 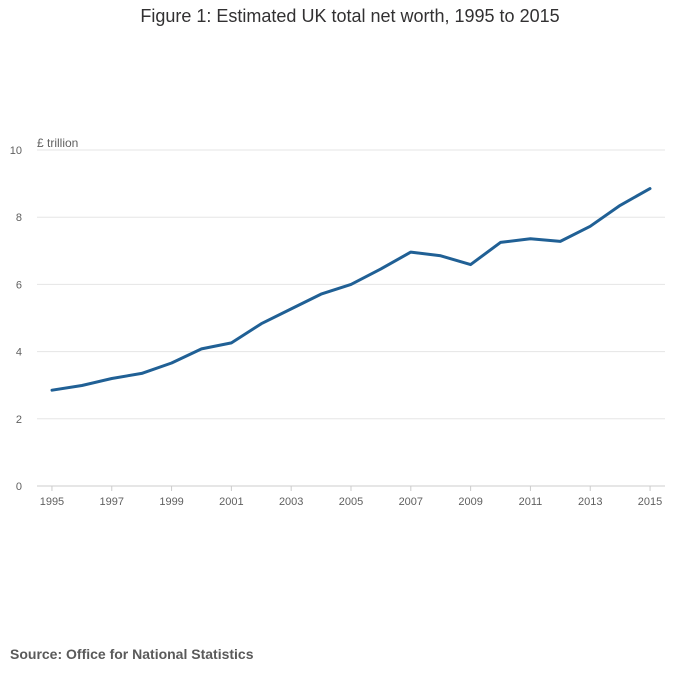 What do you see at coordinates (291, 502) in the screenshot?
I see `x-tick-label: 2003` at bounding box center [291, 502].